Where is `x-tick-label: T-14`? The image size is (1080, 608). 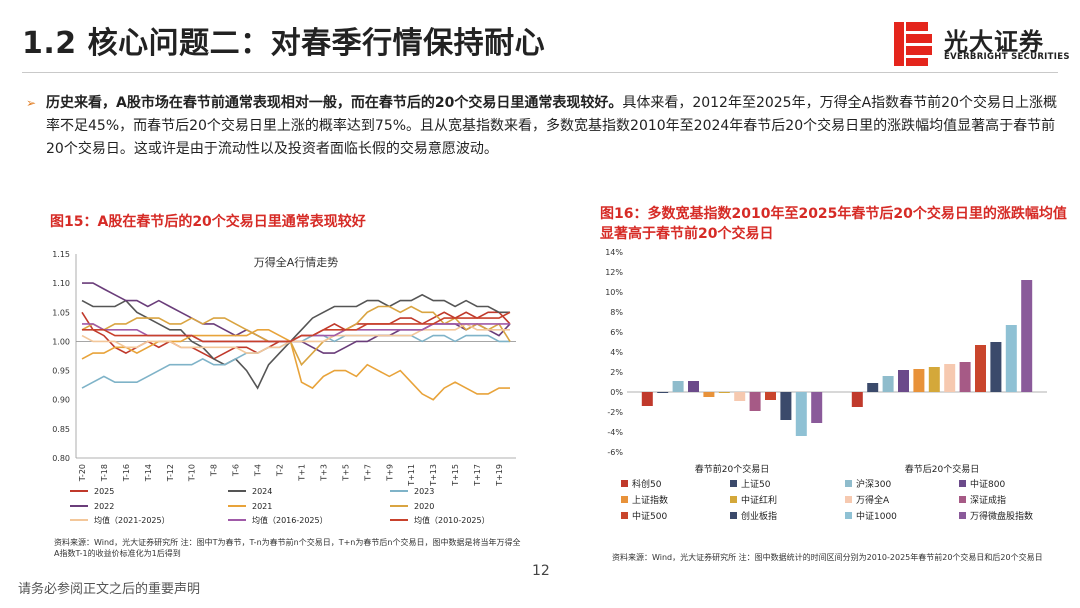 x-tick-label: T-14 is located at coordinates (148, 473).